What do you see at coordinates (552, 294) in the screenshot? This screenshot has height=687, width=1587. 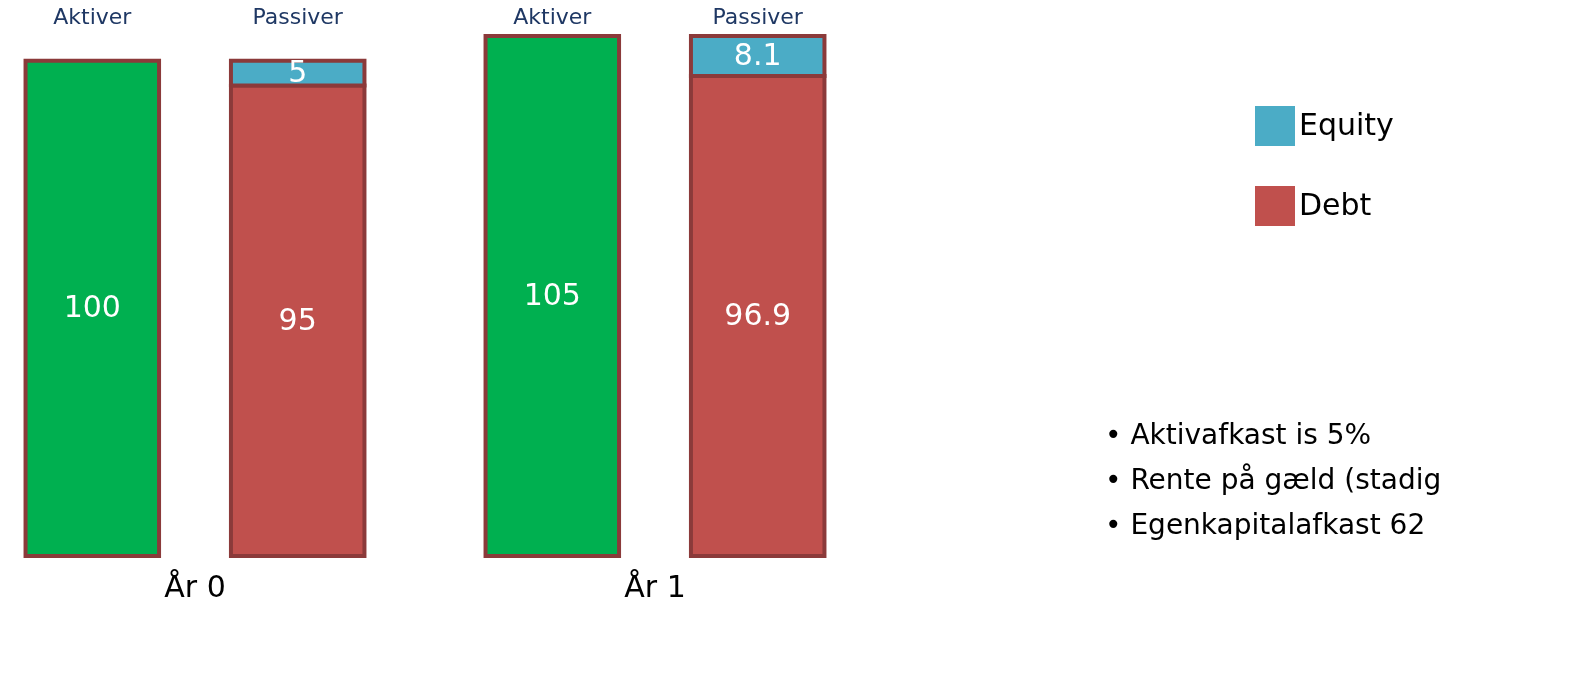 I see `data-label: 105` at bounding box center [552, 294].